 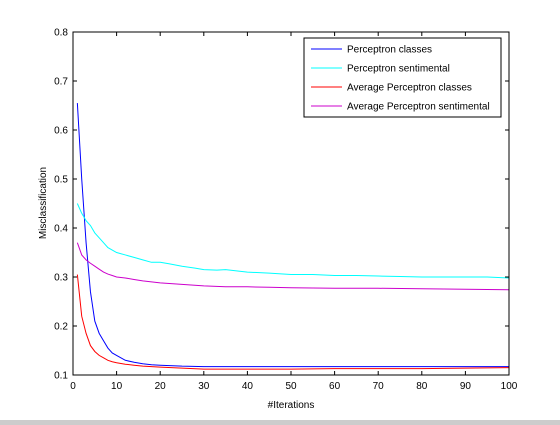 What do you see at coordinates (73, 386) in the screenshot?
I see `x-tick-label: 0` at bounding box center [73, 386].